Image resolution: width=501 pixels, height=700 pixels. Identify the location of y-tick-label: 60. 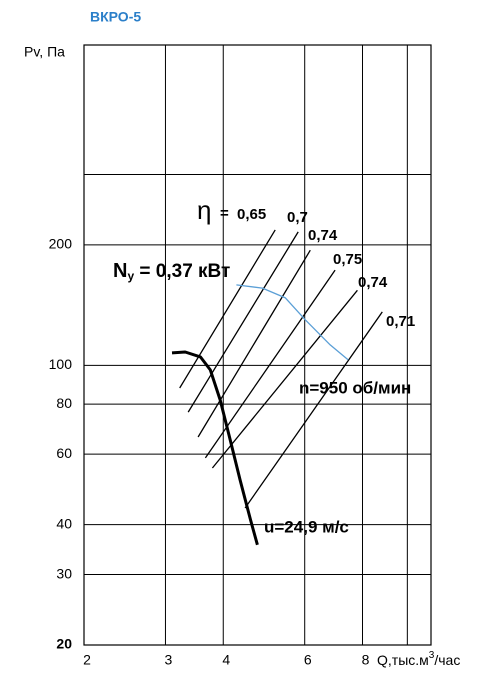
(64, 453).